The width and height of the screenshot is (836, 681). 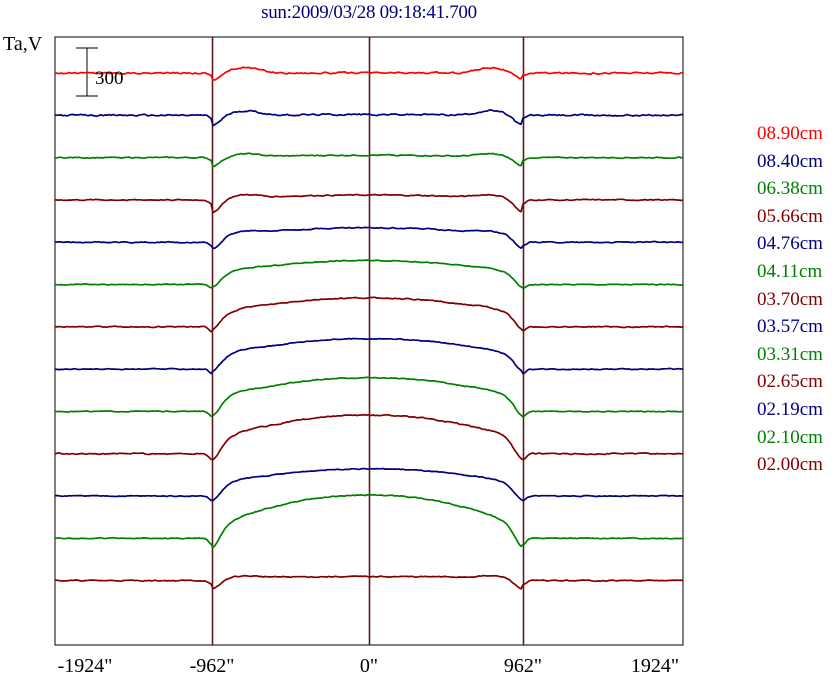 I want to click on series-line-06.38cm, so click(x=369, y=160).